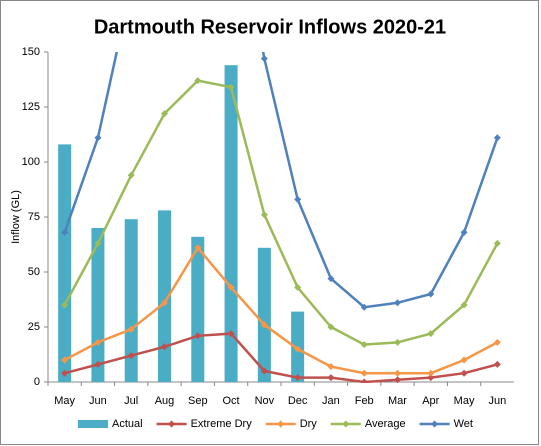 This screenshot has width=541, height=446. I want to click on x-tick-label: Jul, so click(131, 401).